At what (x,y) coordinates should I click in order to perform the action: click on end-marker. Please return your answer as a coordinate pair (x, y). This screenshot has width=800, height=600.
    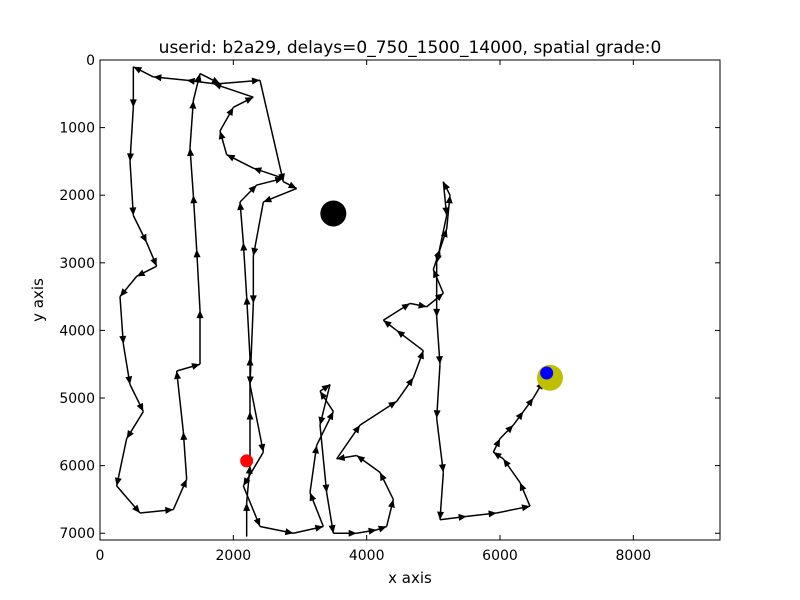
    Looking at the image, I should click on (547, 373).